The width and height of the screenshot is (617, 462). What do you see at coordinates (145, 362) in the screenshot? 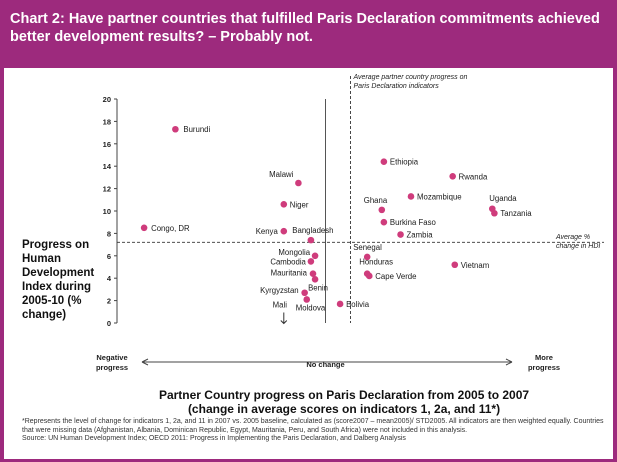
I see `x-axis-left-arrow` at bounding box center [145, 362].